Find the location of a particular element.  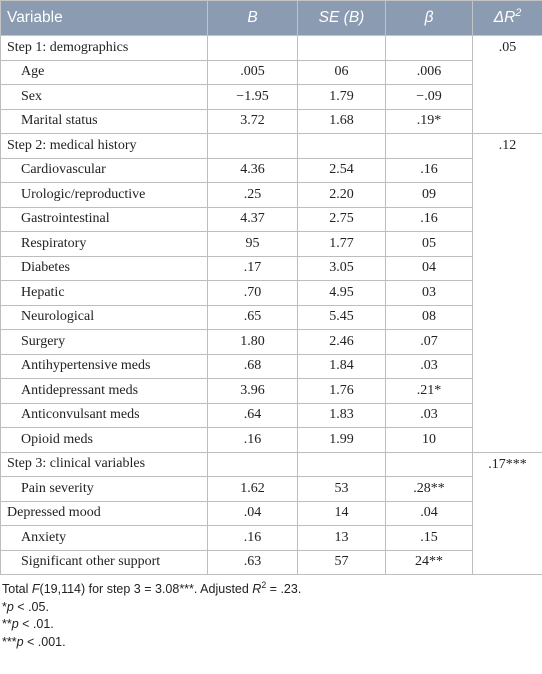

value-cell: .006 is located at coordinates (429, 72).